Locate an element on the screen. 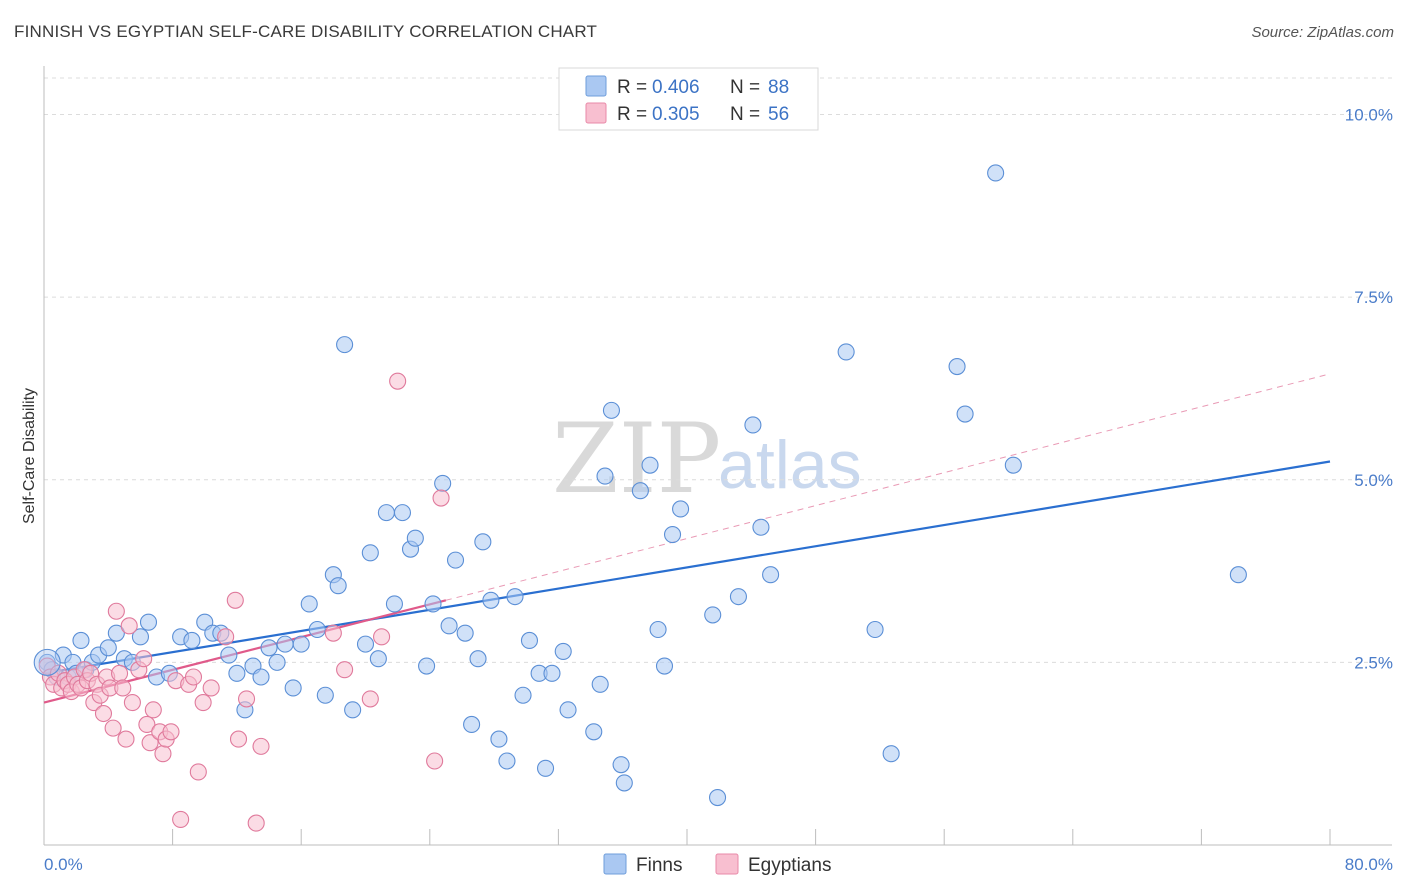 The width and height of the screenshot is (1406, 892). bottom-legend-swatch-finns is located at coordinates (615, 864).